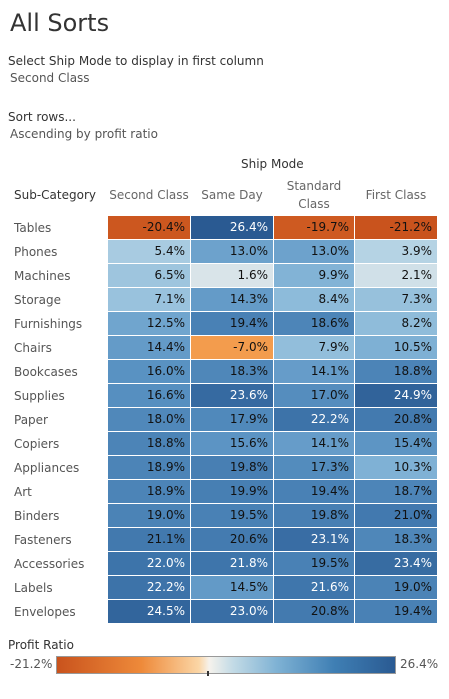  I want to click on row-label: Phones, so click(36, 252).